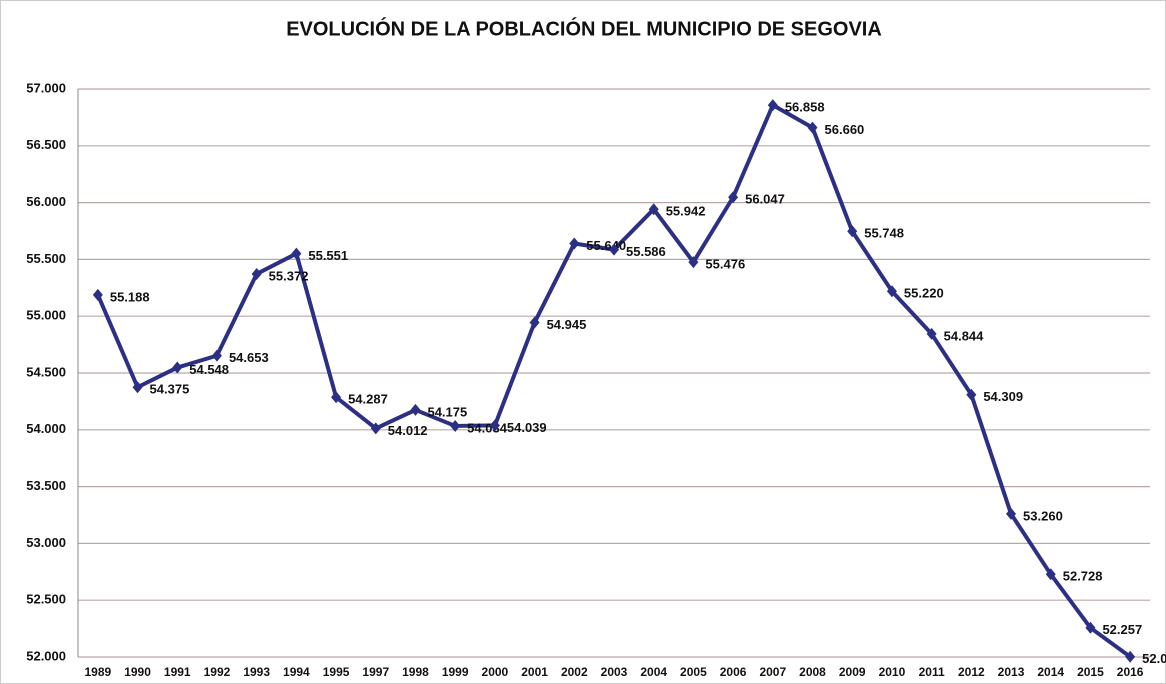 The image size is (1166, 684). I want to click on x-tick-label: 2001, so click(534, 672).